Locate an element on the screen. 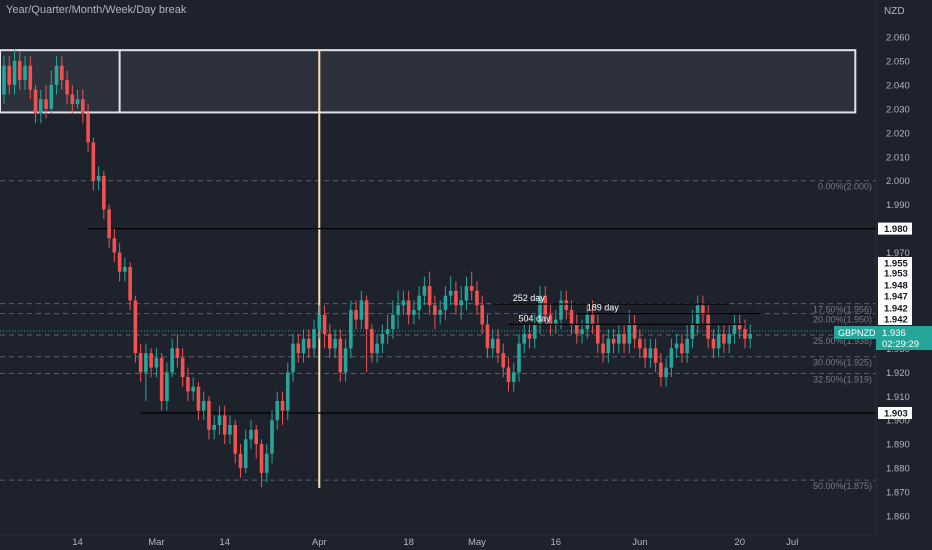  price-tag-text: 1.955 is located at coordinates (896, 264).